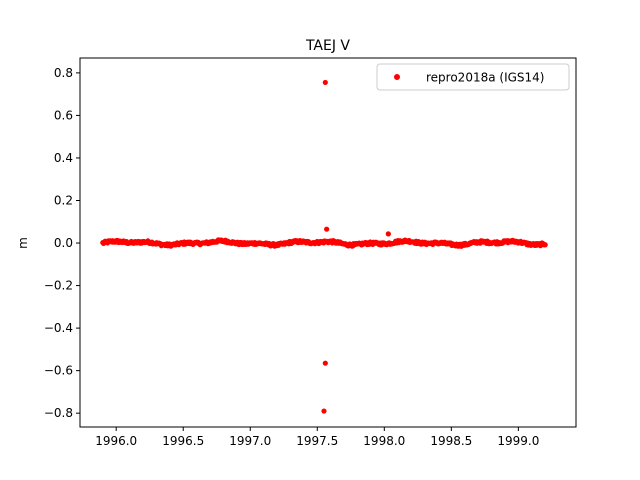 This screenshot has width=640, height=480. Describe the element at coordinates (63, 115) in the screenshot. I see `y-tick-label: 0.6` at that location.